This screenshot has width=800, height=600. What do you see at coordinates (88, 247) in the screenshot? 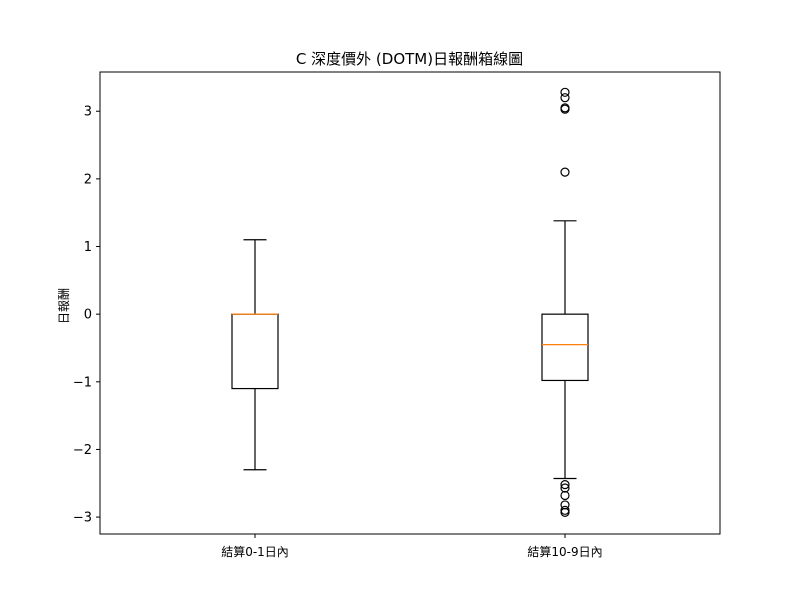
I see `y-tick-label: 1` at bounding box center [88, 247].